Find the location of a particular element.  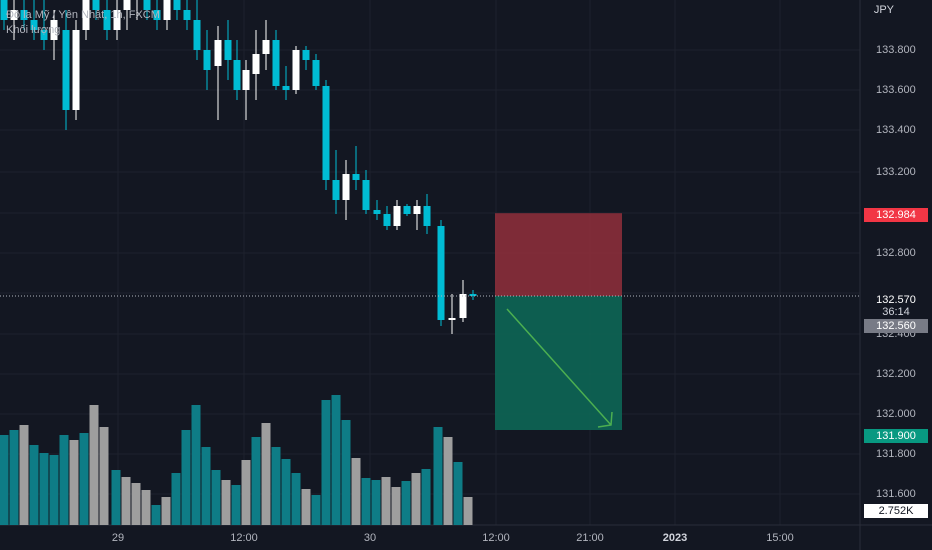

stop-loss-zone is located at coordinates (558, 254).